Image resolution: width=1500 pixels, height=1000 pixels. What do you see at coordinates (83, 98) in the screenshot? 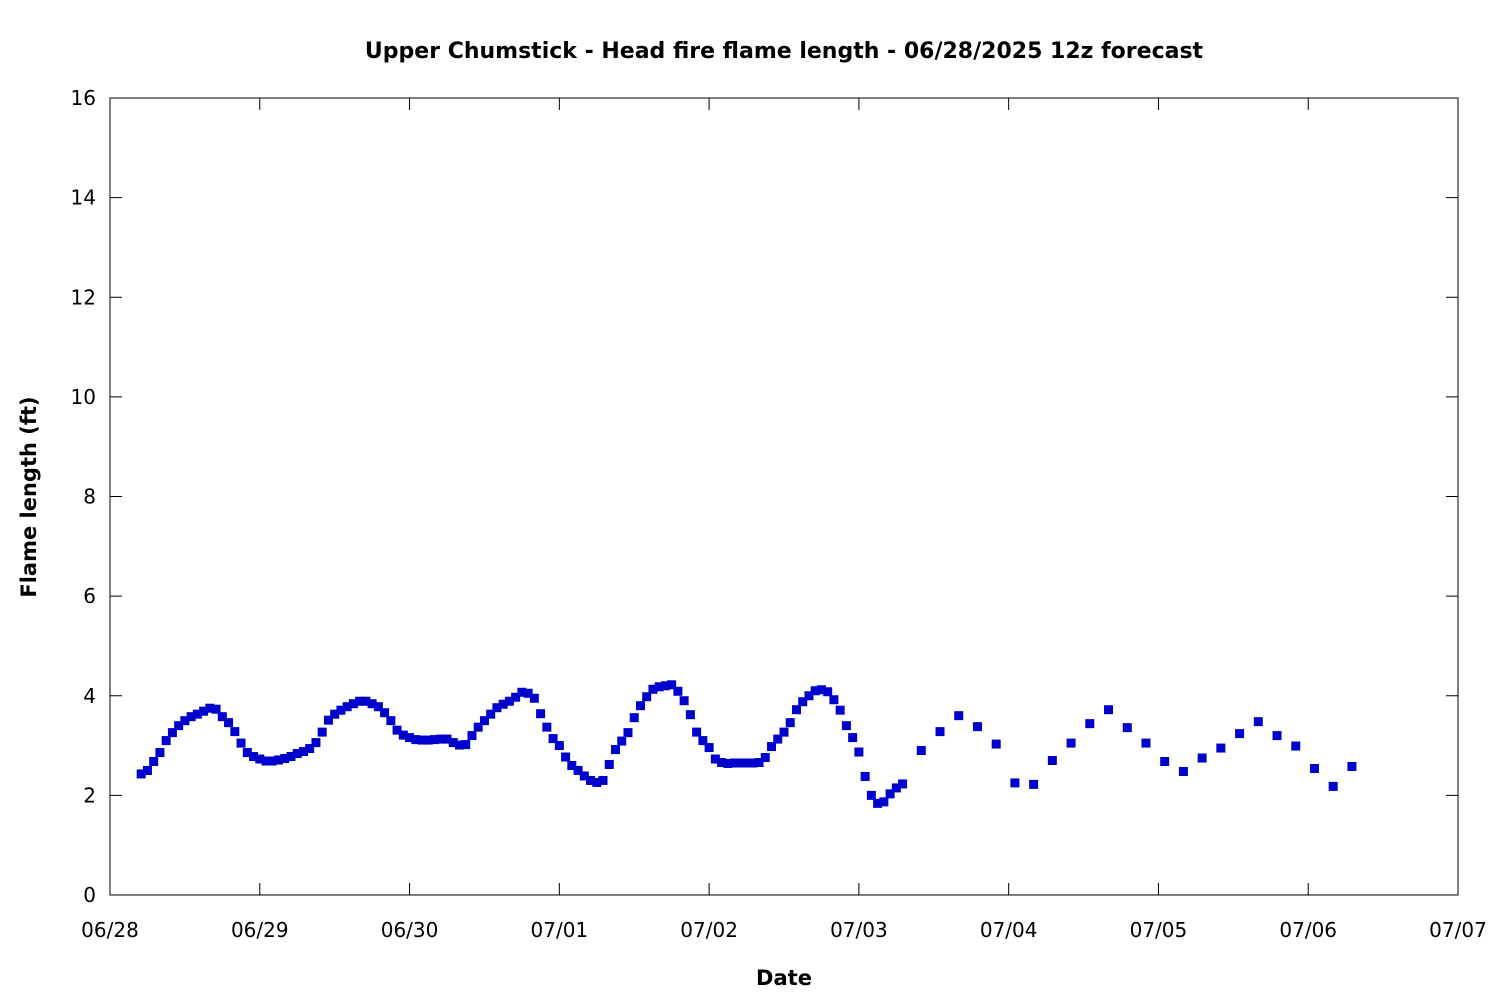
I see `y-tick-label: 16` at bounding box center [83, 98].